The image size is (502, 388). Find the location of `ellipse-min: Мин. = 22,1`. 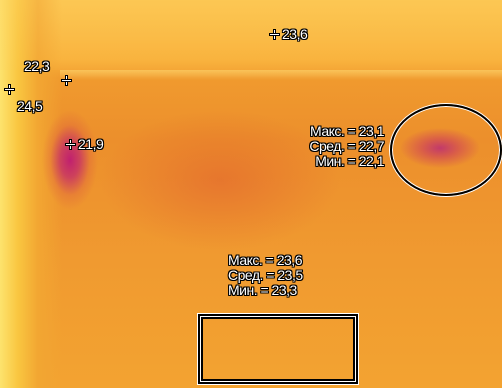

ellipse-min: Мин. = 22,1 is located at coordinates (349, 161).